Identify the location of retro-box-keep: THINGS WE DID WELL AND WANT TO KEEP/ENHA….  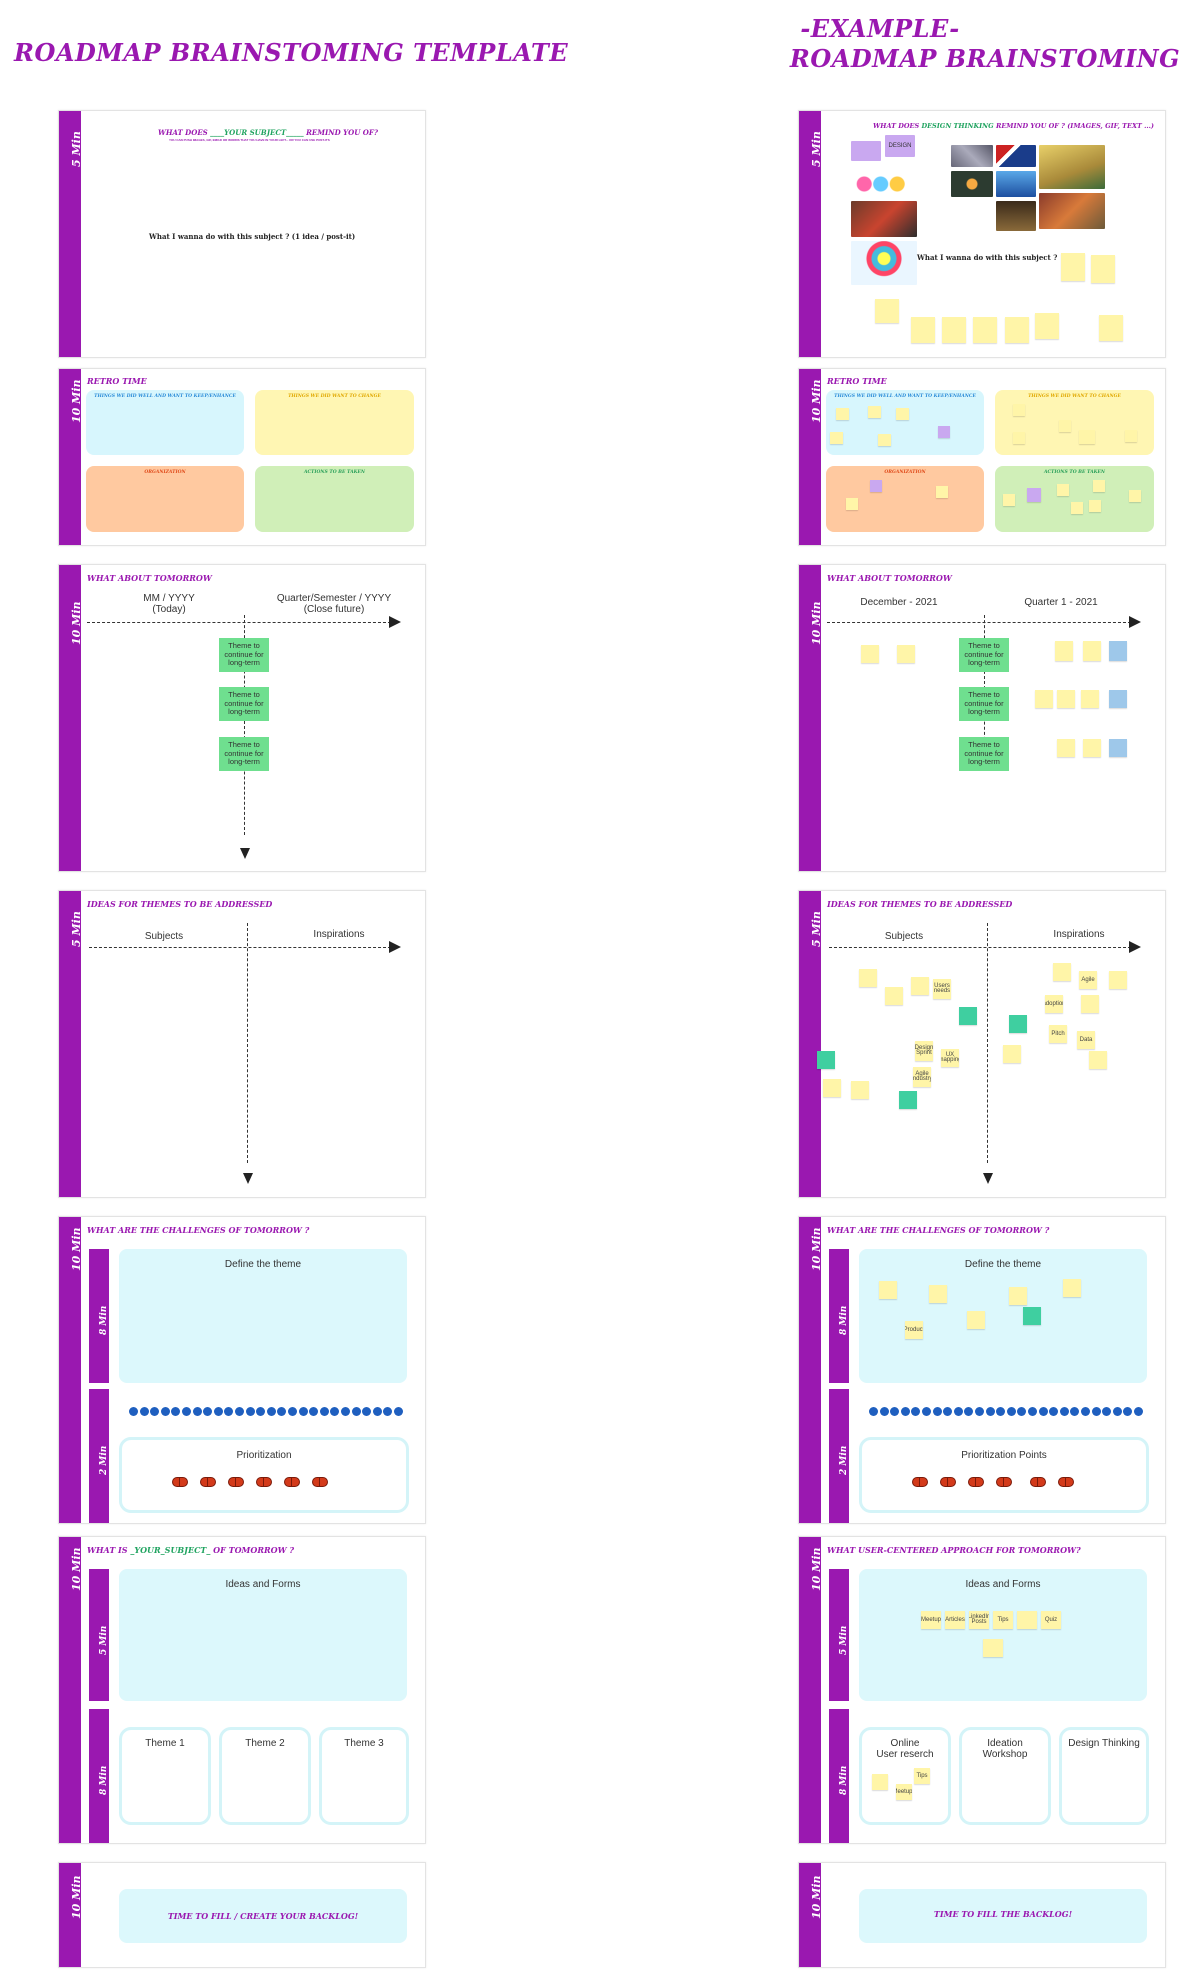
(165, 422).